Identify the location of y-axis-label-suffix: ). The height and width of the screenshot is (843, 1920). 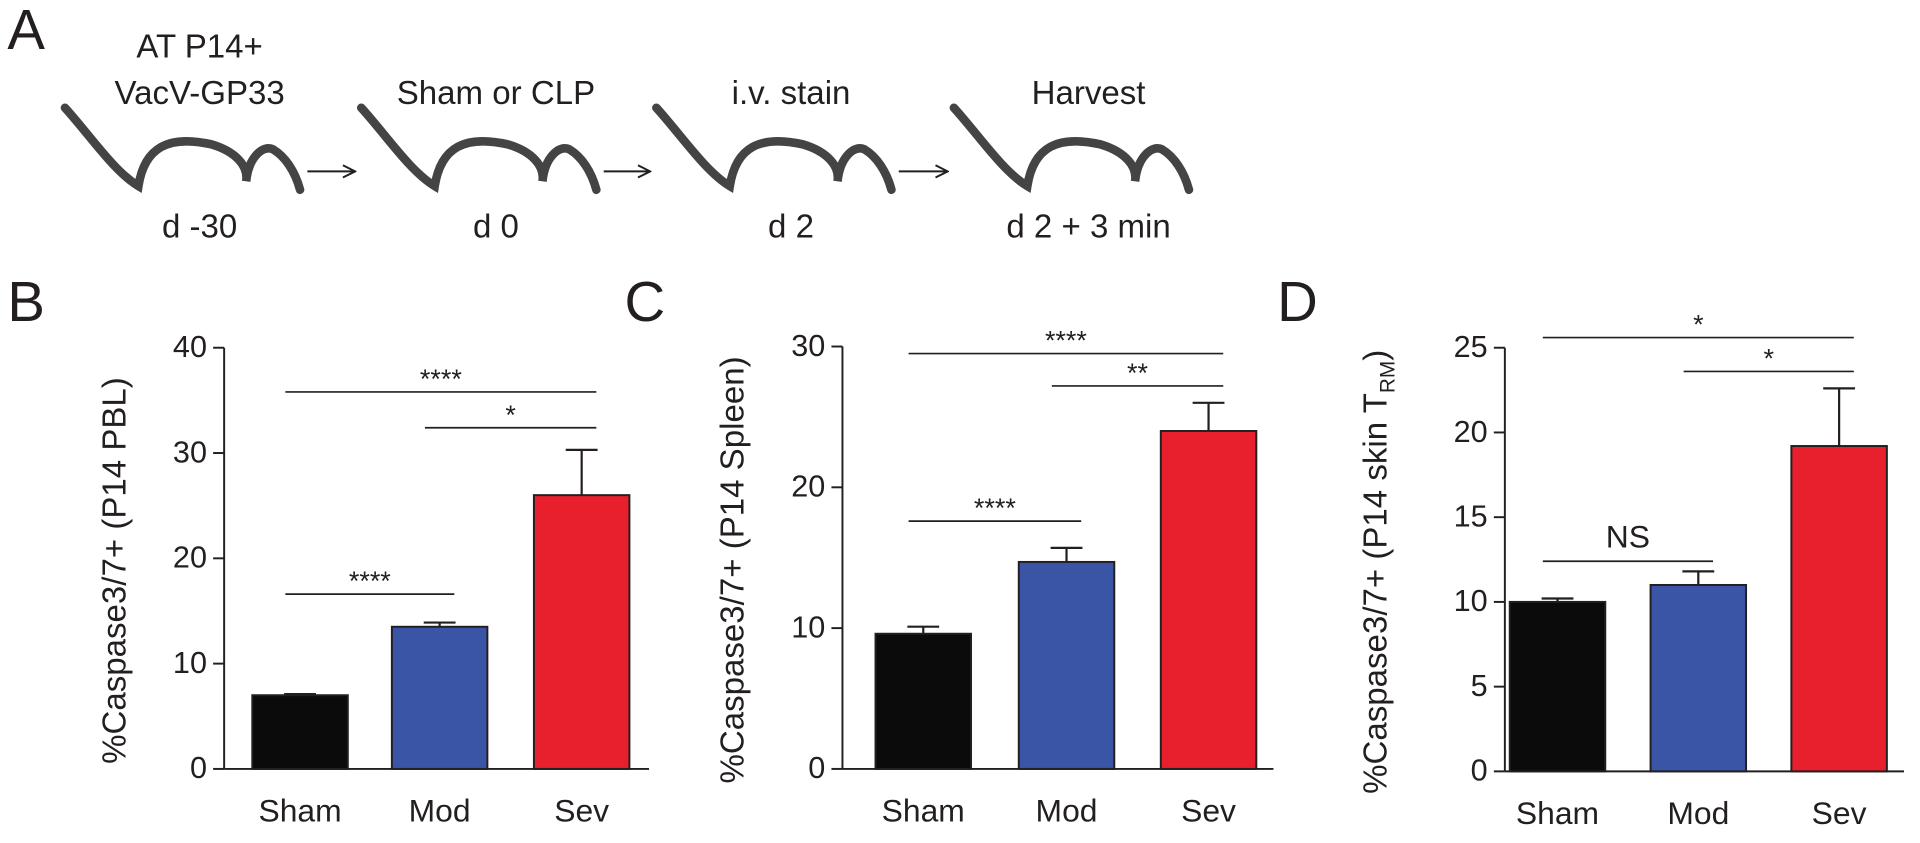
(1375, 355).